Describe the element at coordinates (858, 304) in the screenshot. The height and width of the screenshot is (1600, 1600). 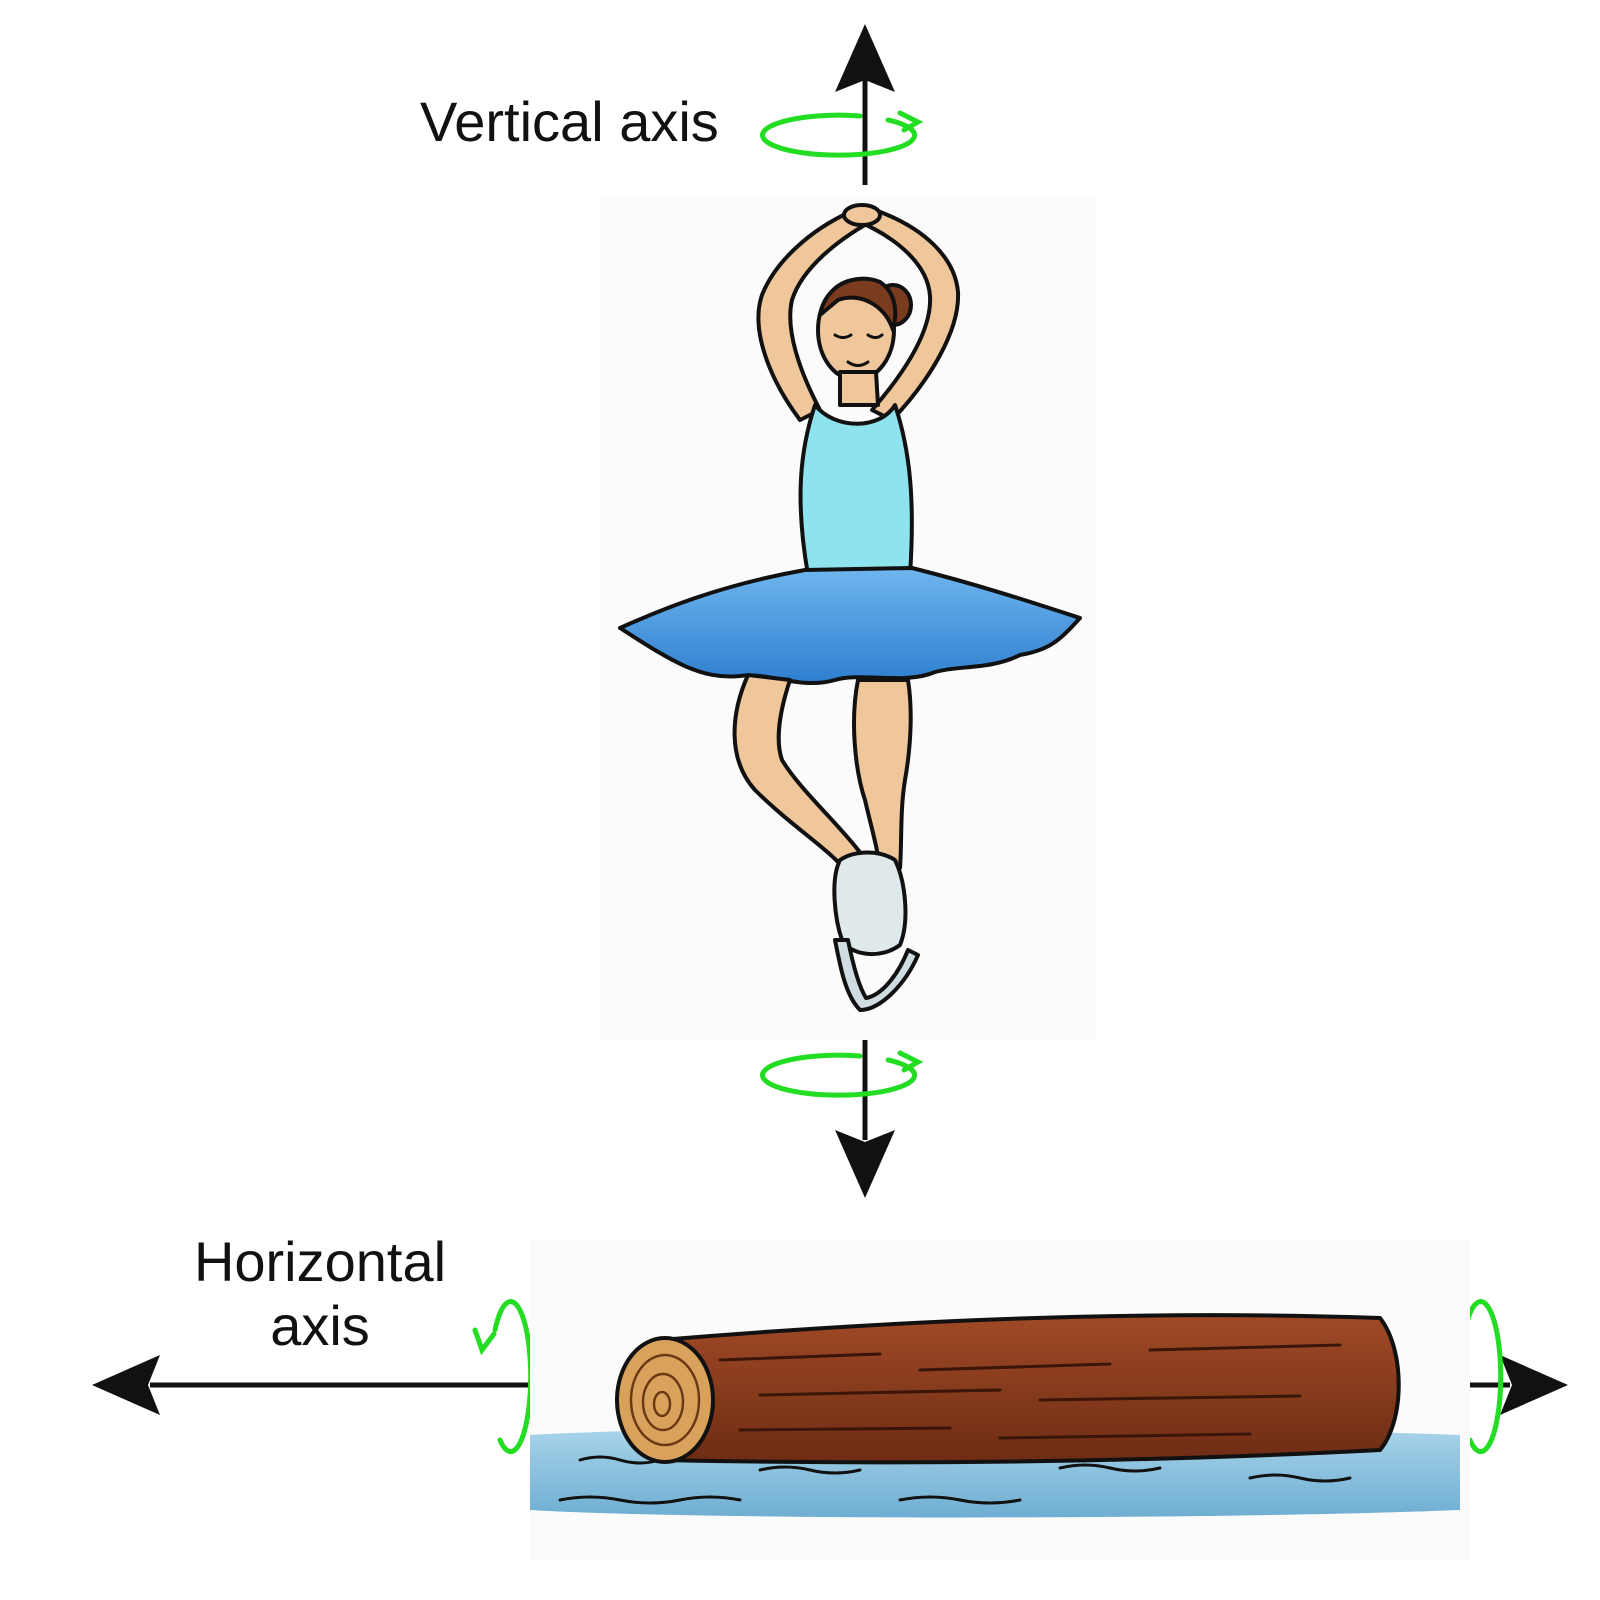
I see `hair` at that location.